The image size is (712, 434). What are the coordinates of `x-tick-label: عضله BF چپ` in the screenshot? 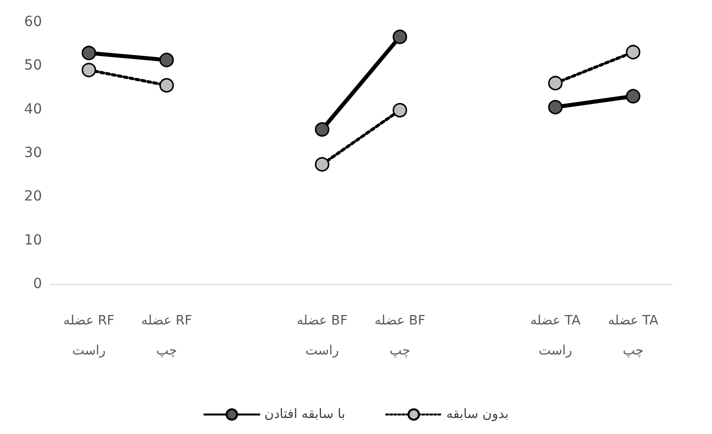 It's located at (400, 336).